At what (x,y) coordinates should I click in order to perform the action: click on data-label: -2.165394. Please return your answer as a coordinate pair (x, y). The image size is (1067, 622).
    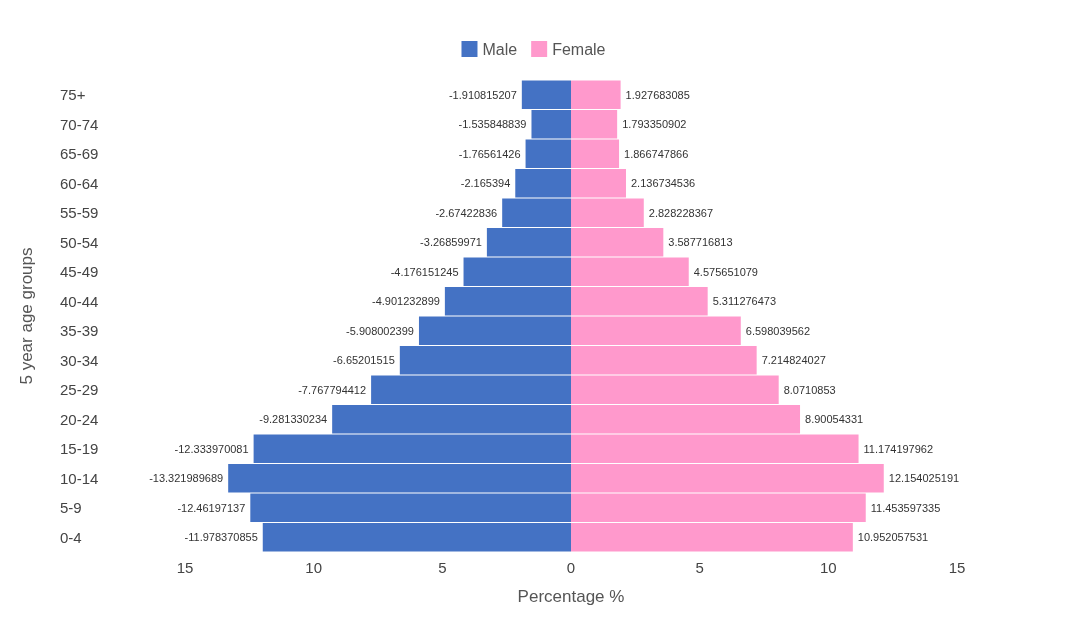
    Looking at the image, I should click on (485, 183).